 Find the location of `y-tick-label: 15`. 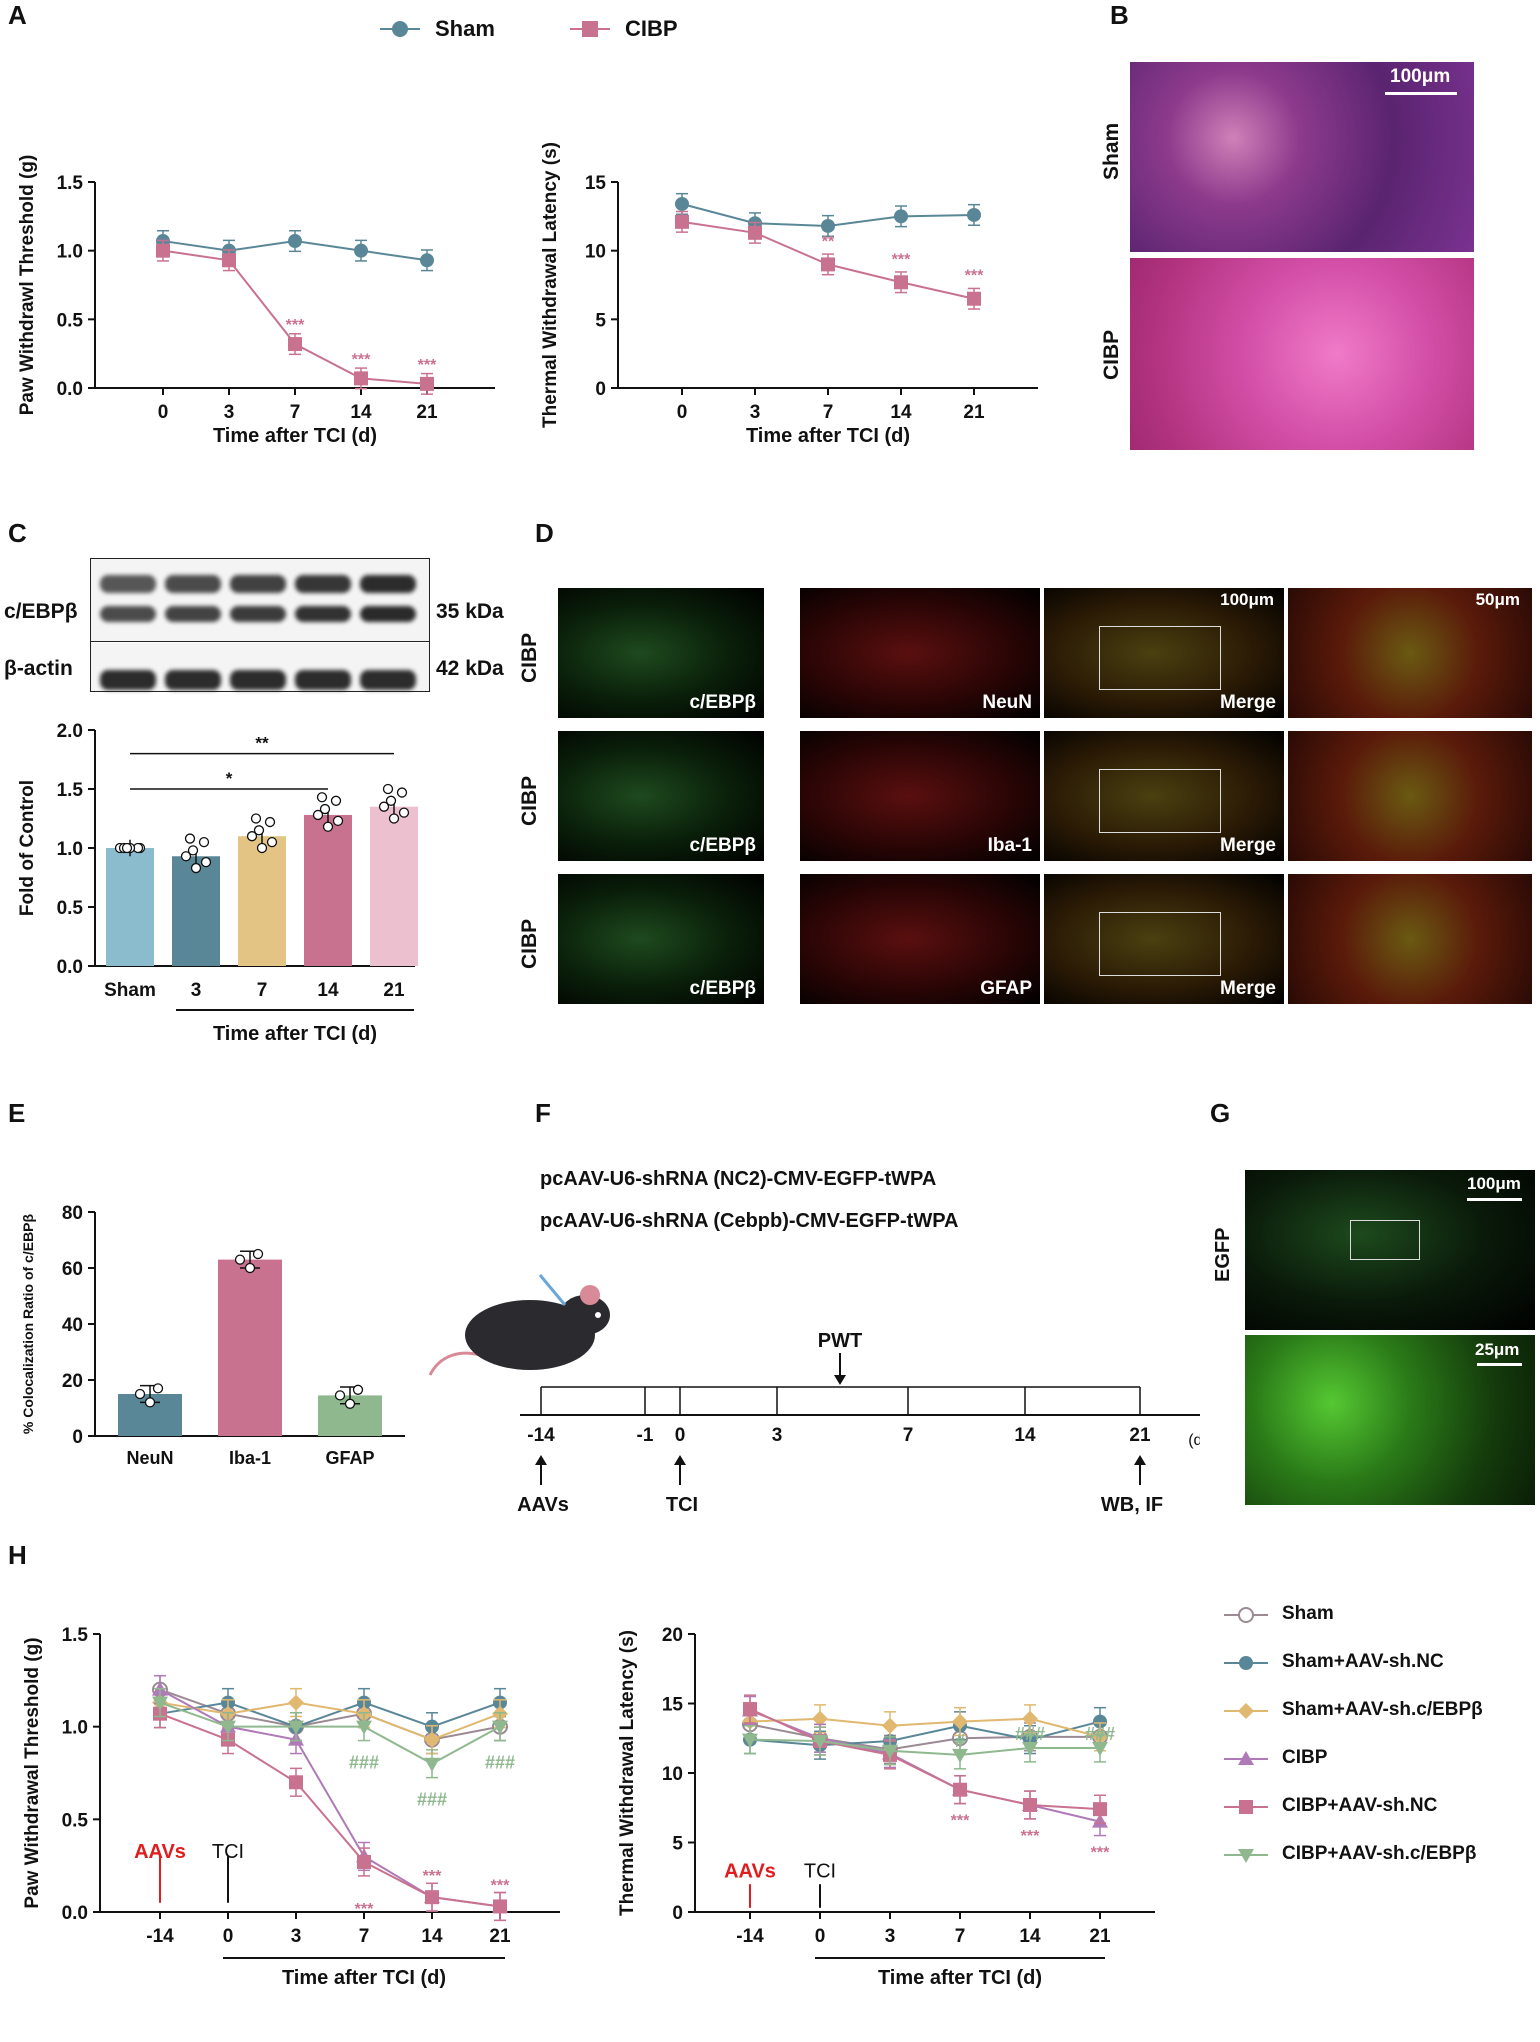

y-tick-label: 15 is located at coordinates (596, 183).